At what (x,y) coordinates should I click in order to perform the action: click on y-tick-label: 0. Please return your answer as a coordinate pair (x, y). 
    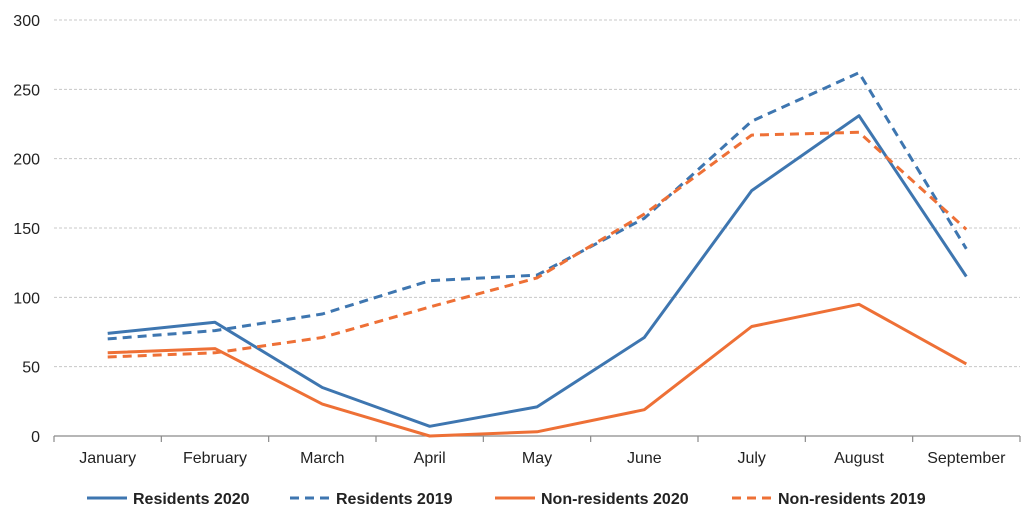
    Looking at the image, I should click on (35, 437).